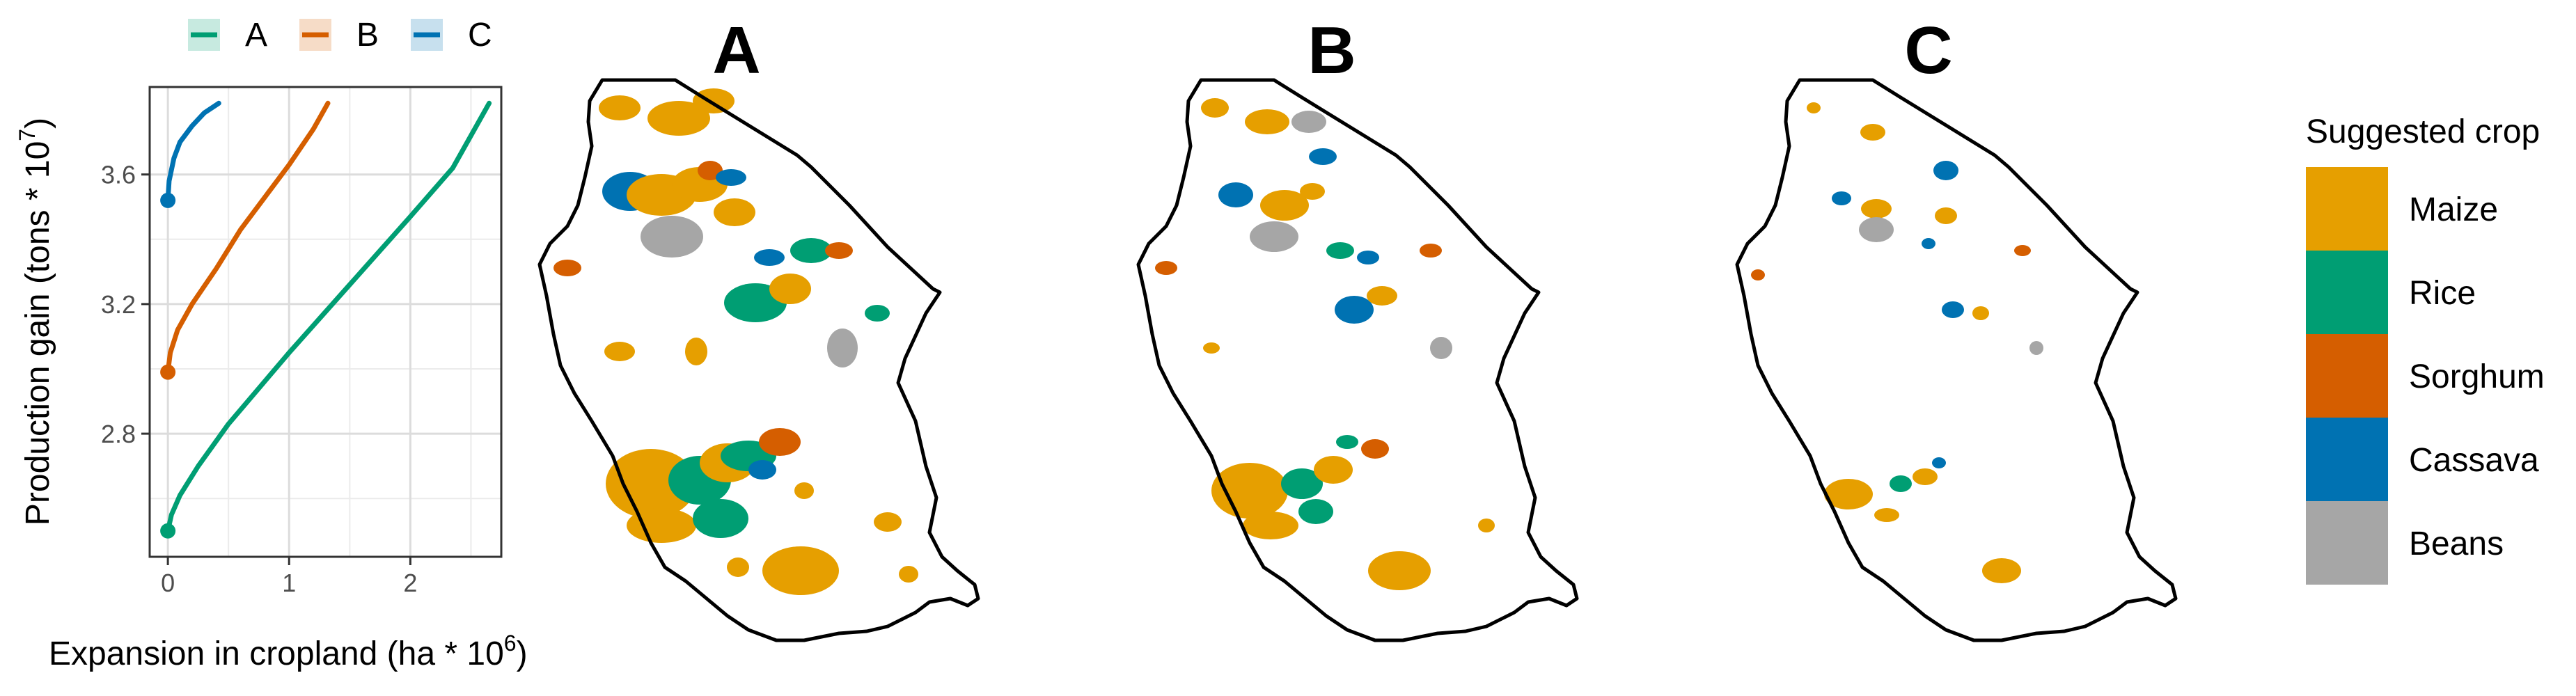 This screenshot has width=2576, height=696. Describe the element at coordinates (118, 434) in the screenshot. I see `y-tick-label: 2.8` at that location.